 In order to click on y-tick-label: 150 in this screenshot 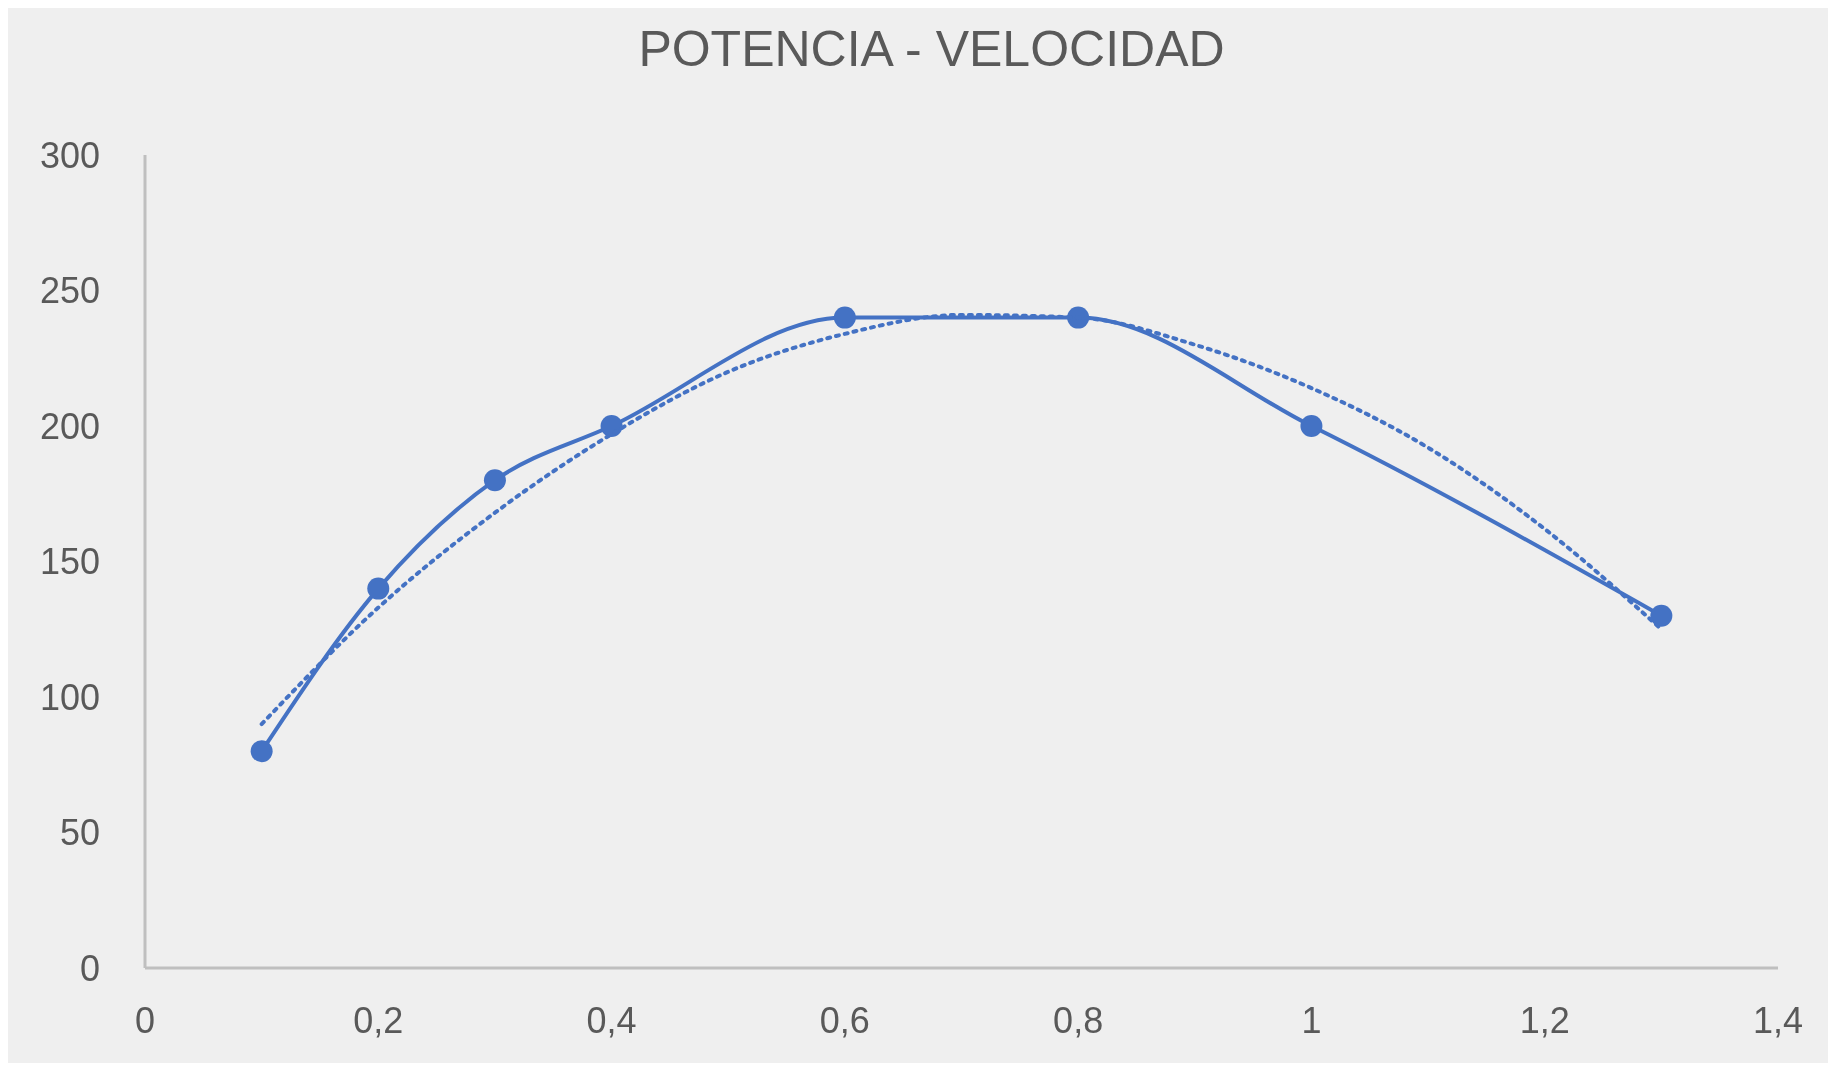, I will do `click(69, 561)`.